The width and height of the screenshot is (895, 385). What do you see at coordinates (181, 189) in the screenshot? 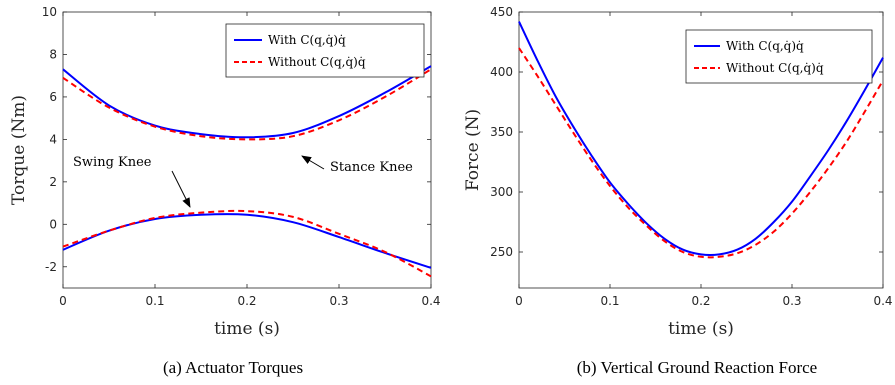
I see `annotation-swing-knee-arrow` at bounding box center [181, 189].